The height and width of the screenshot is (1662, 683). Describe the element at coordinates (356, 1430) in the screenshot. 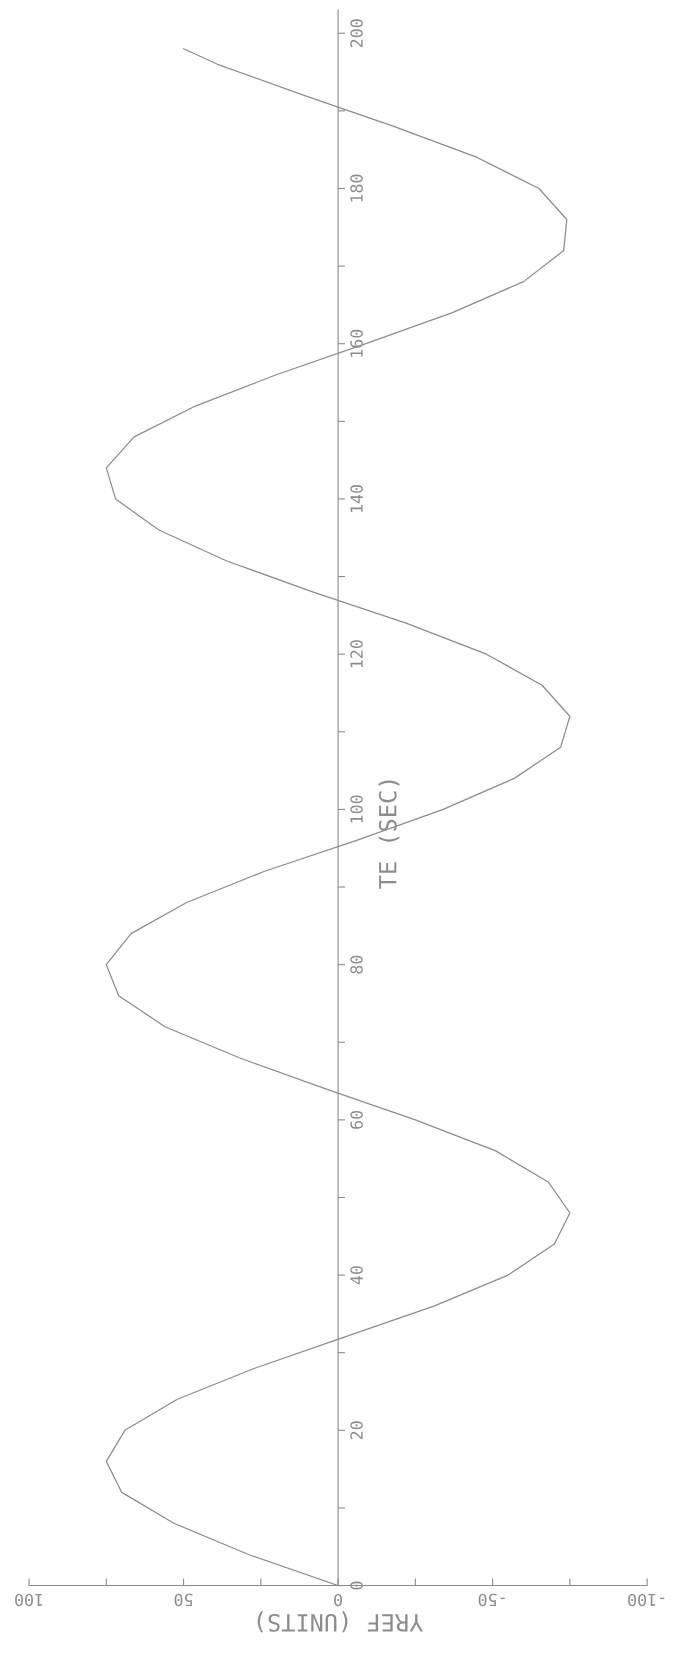

I see `y-tick-label: 20` at that location.